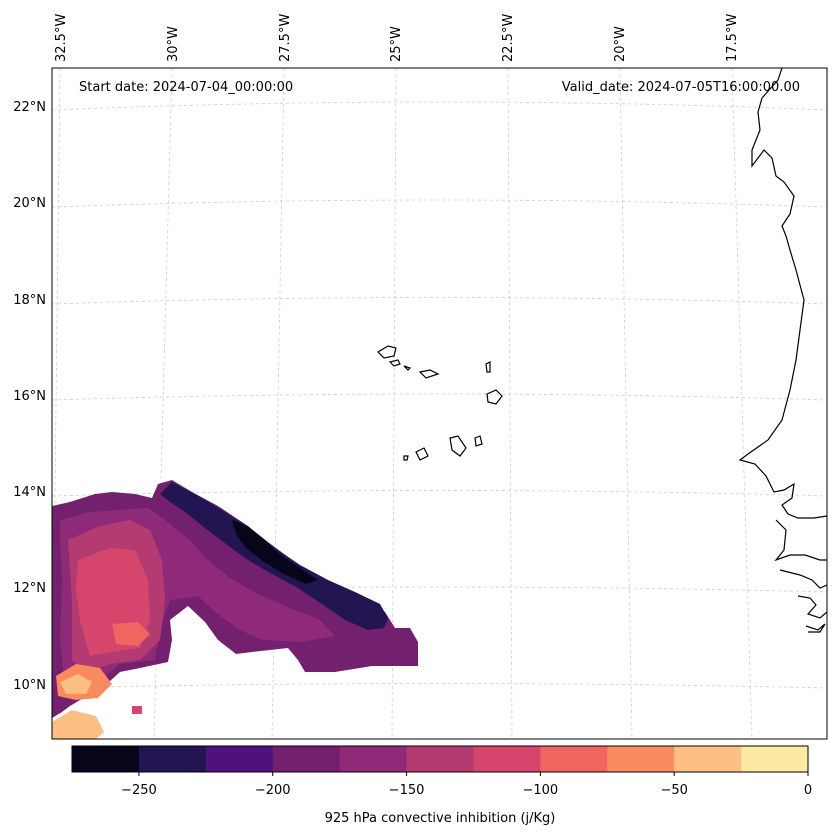  I want to click on island-sao-vicente, so click(394, 363).